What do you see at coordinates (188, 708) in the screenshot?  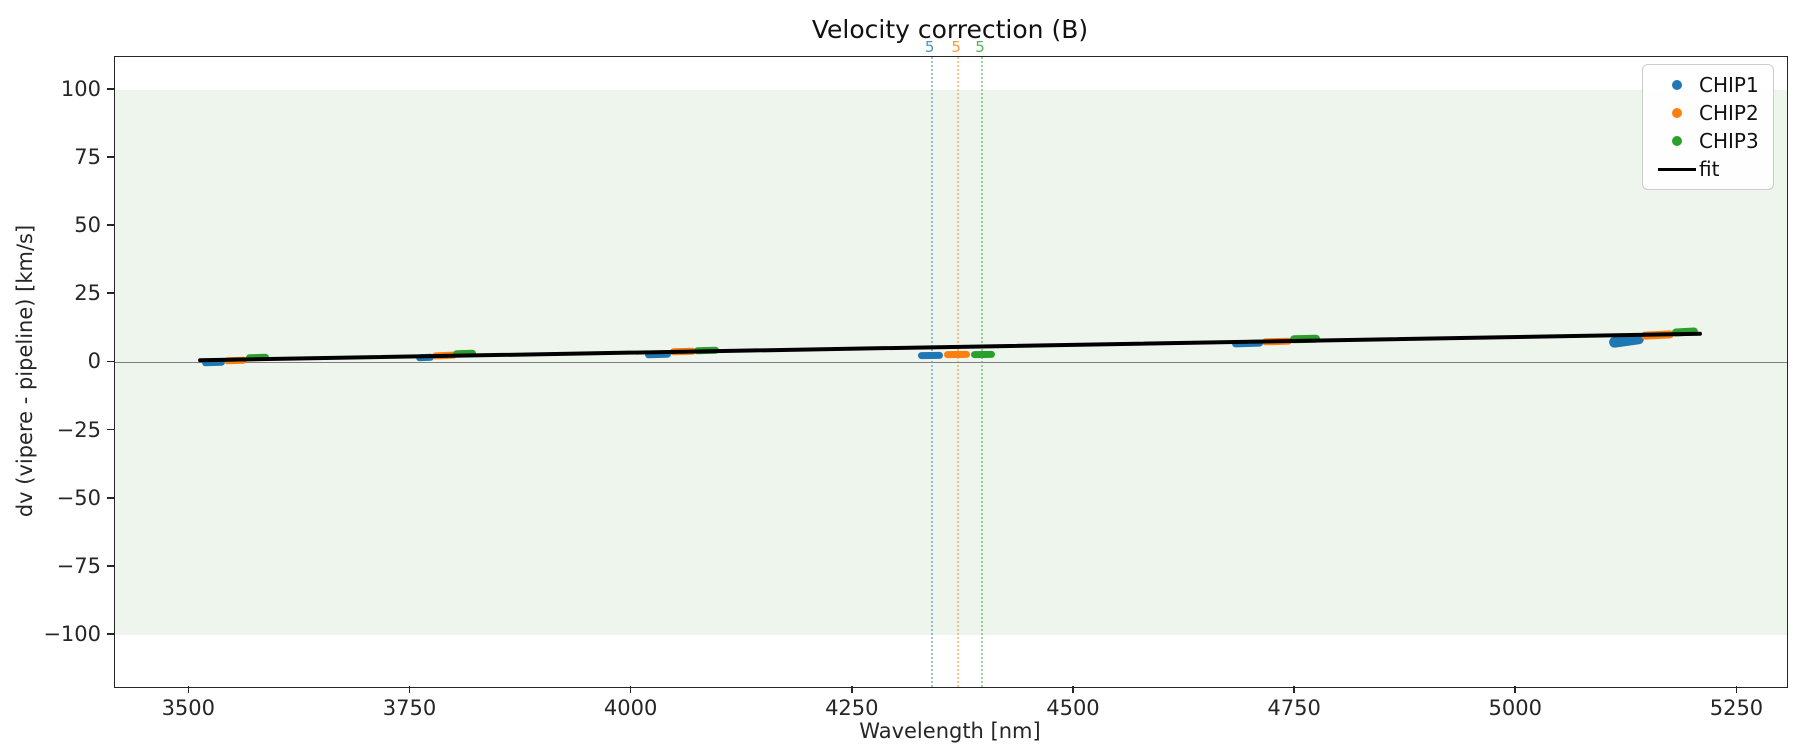 I see `x-tick-label: 3500` at bounding box center [188, 708].